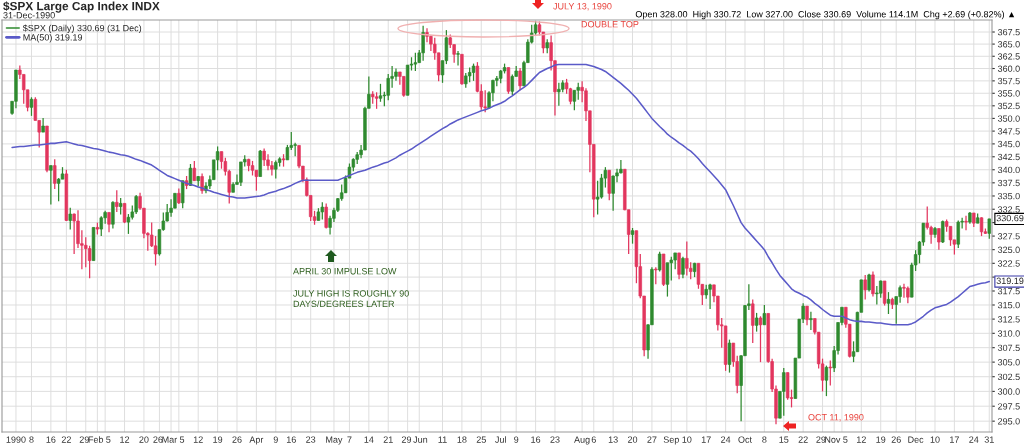 This screenshot has height=446, width=1024. I want to click on x-tick-label: 14, so click(369, 439).